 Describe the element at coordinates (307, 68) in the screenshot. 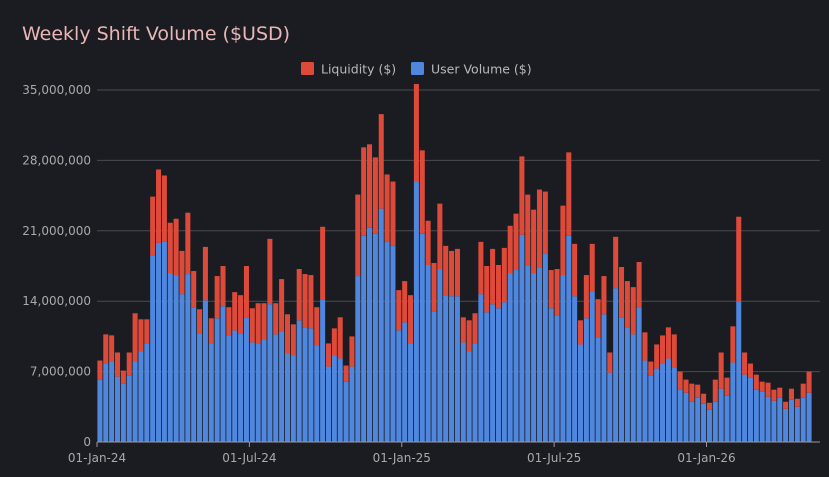

I see `legend-swatch-liquidity` at that location.